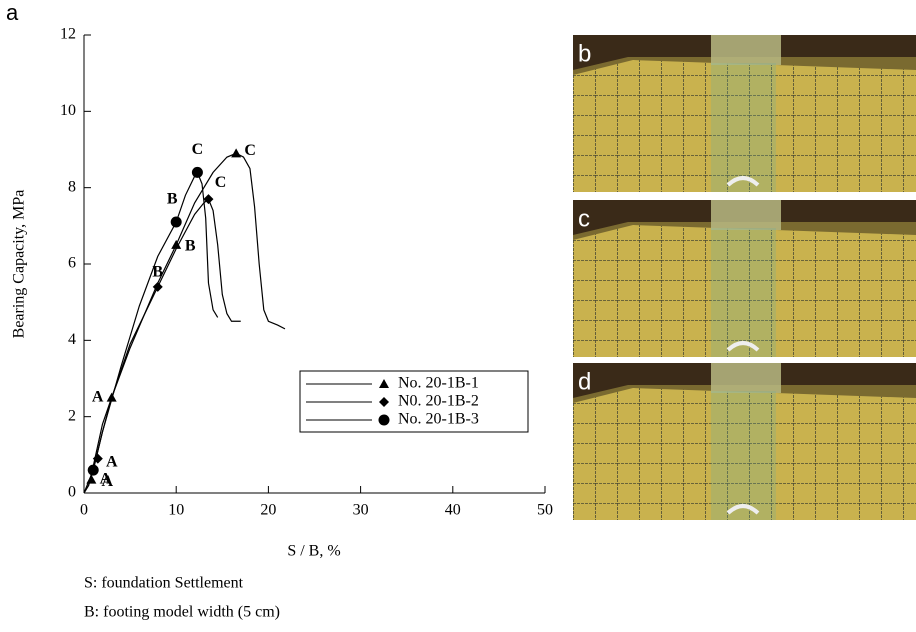  Describe the element at coordinates (72, 186) in the screenshot. I see `y-tick-label: 8` at that location.